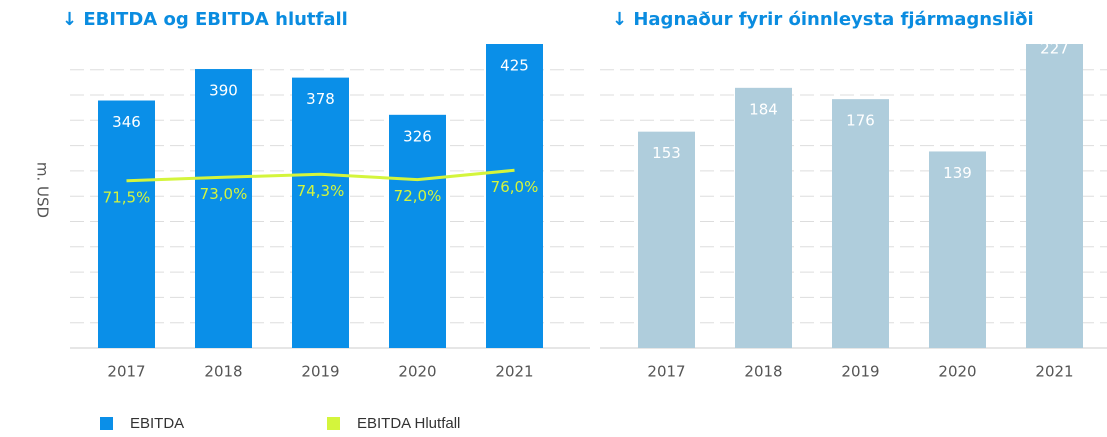 The height and width of the screenshot is (437, 1107). I want to click on data-label: 378, so click(320, 99).